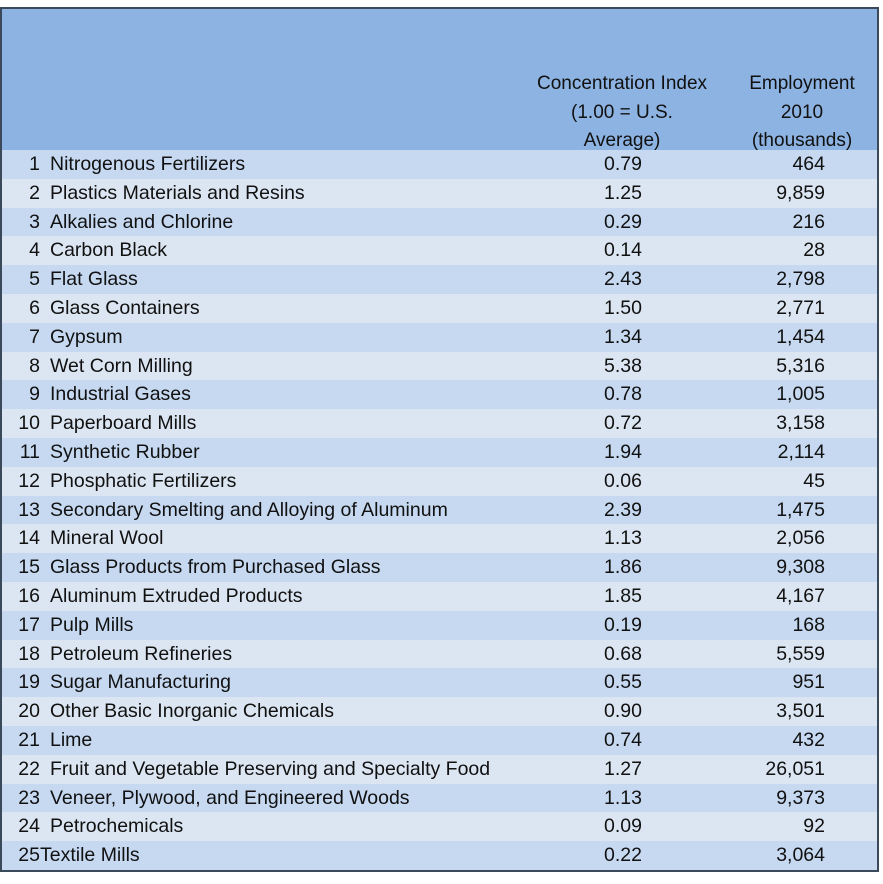 The width and height of the screenshot is (883, 884). What do you see at coordinates (800, 711) in the screenshot?
I see `employment-value: 3,501` at bounding box center [800, 711].